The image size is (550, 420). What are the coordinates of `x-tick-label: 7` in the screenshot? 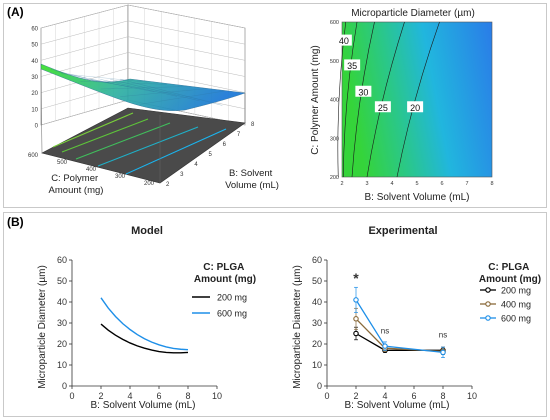 It's located at (239, 135).